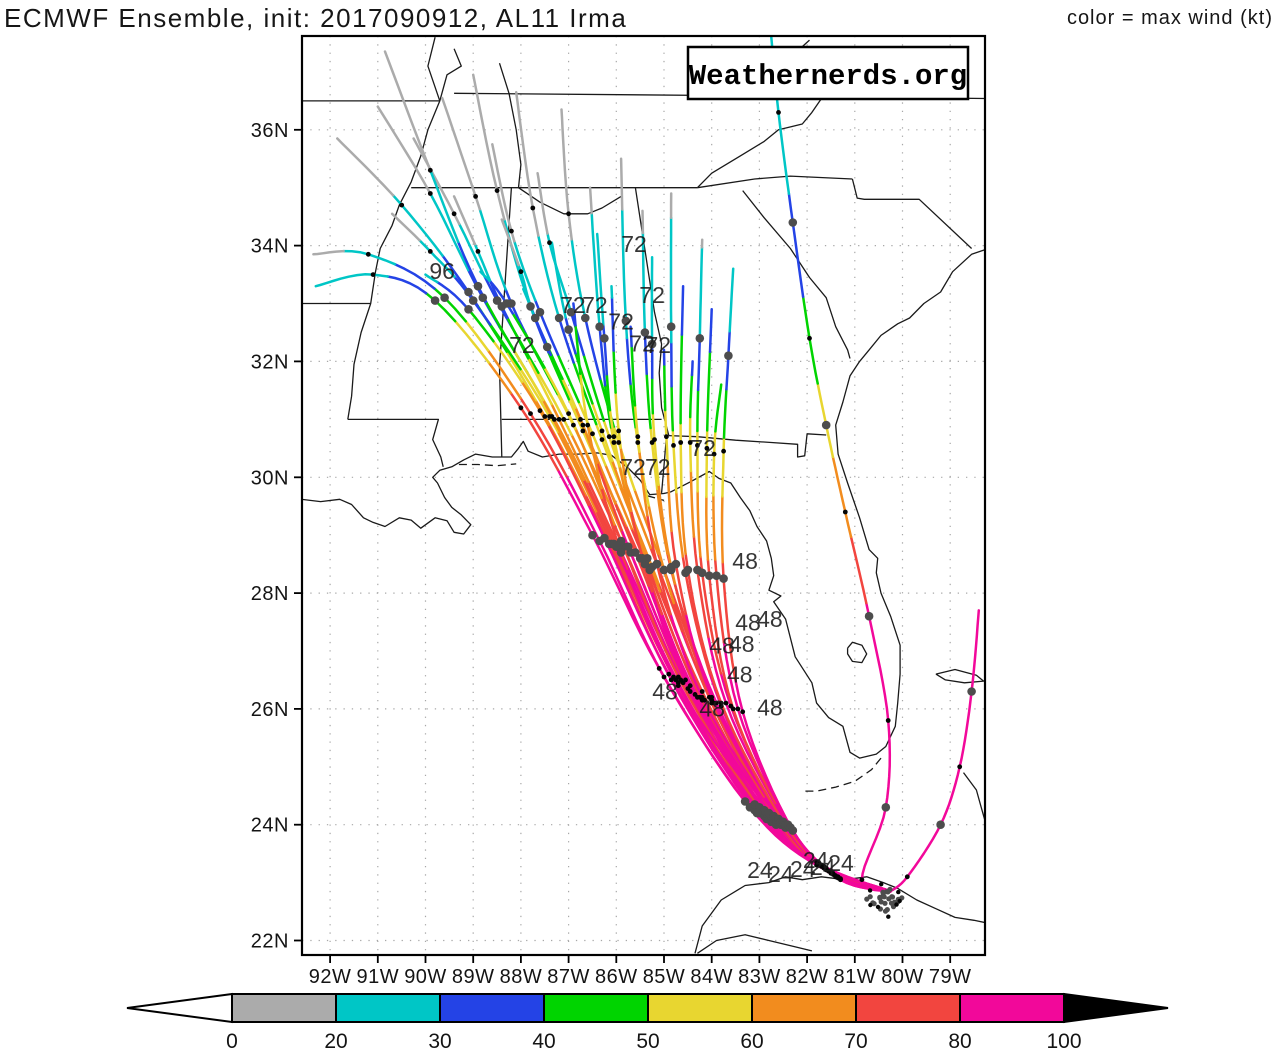 This screenshot has height=1053, width=1278. Describe the element at coordinates (647, 1022) in the screenshot. I see `colorbar: 0 20 30 40 50 60 70 80 100` at that location.